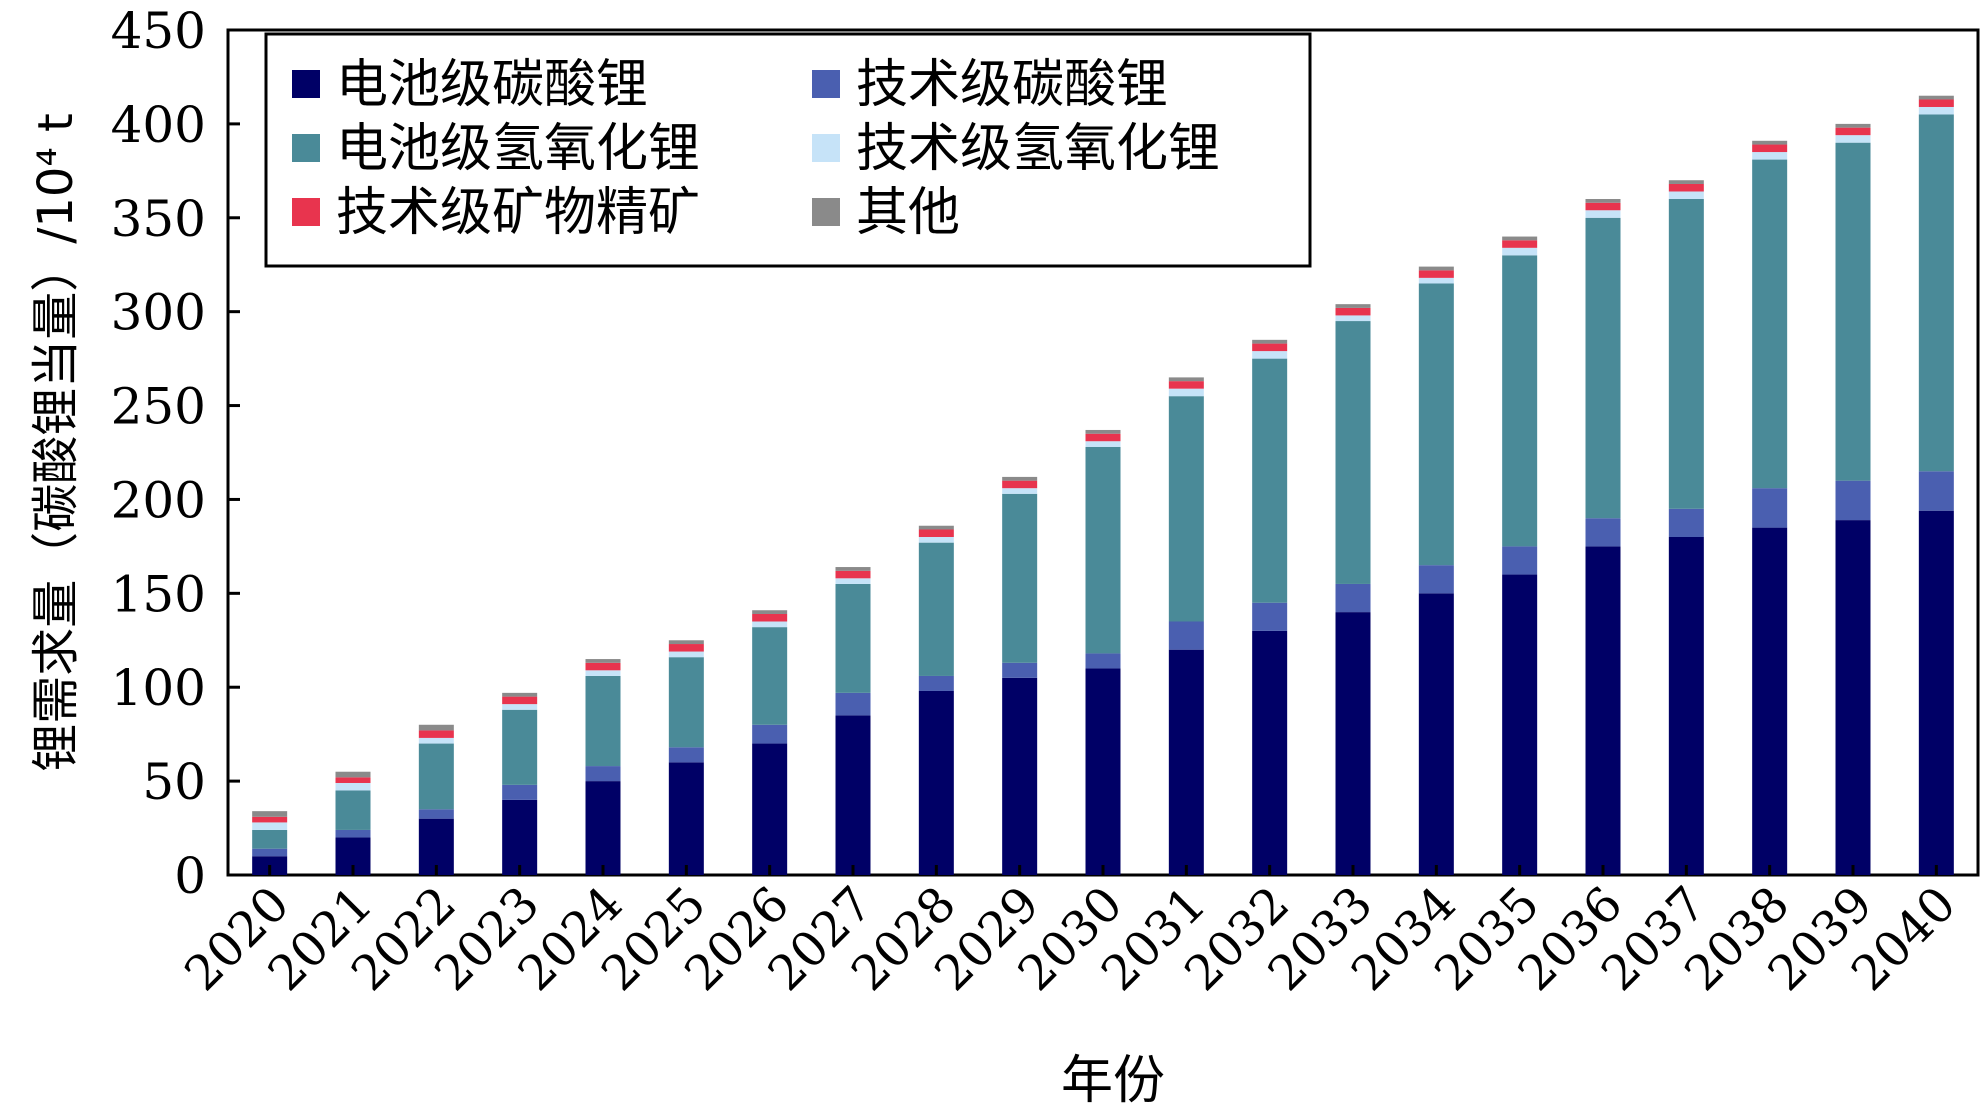 The image size is (1985, 1119). What do you see at coordinates (158, 594) in the screenshot?
I see `y-tick-label: 150` at bounding box center [158, 594].